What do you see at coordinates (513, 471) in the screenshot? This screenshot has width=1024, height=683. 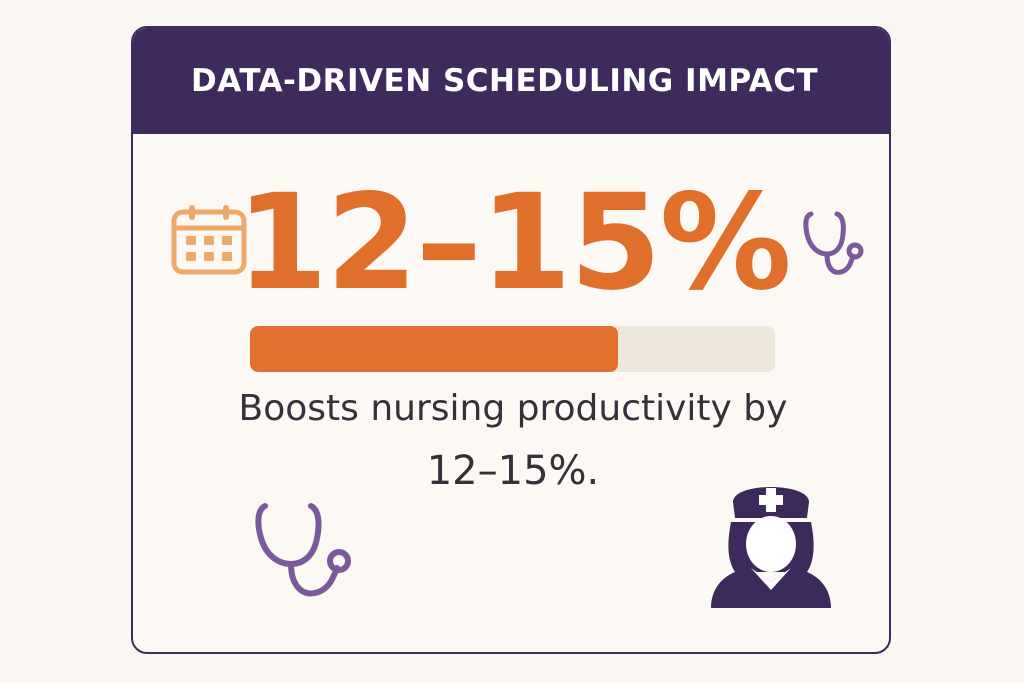 I see `caption-line-2: 12–15%.` at bounding box center [513, 471].